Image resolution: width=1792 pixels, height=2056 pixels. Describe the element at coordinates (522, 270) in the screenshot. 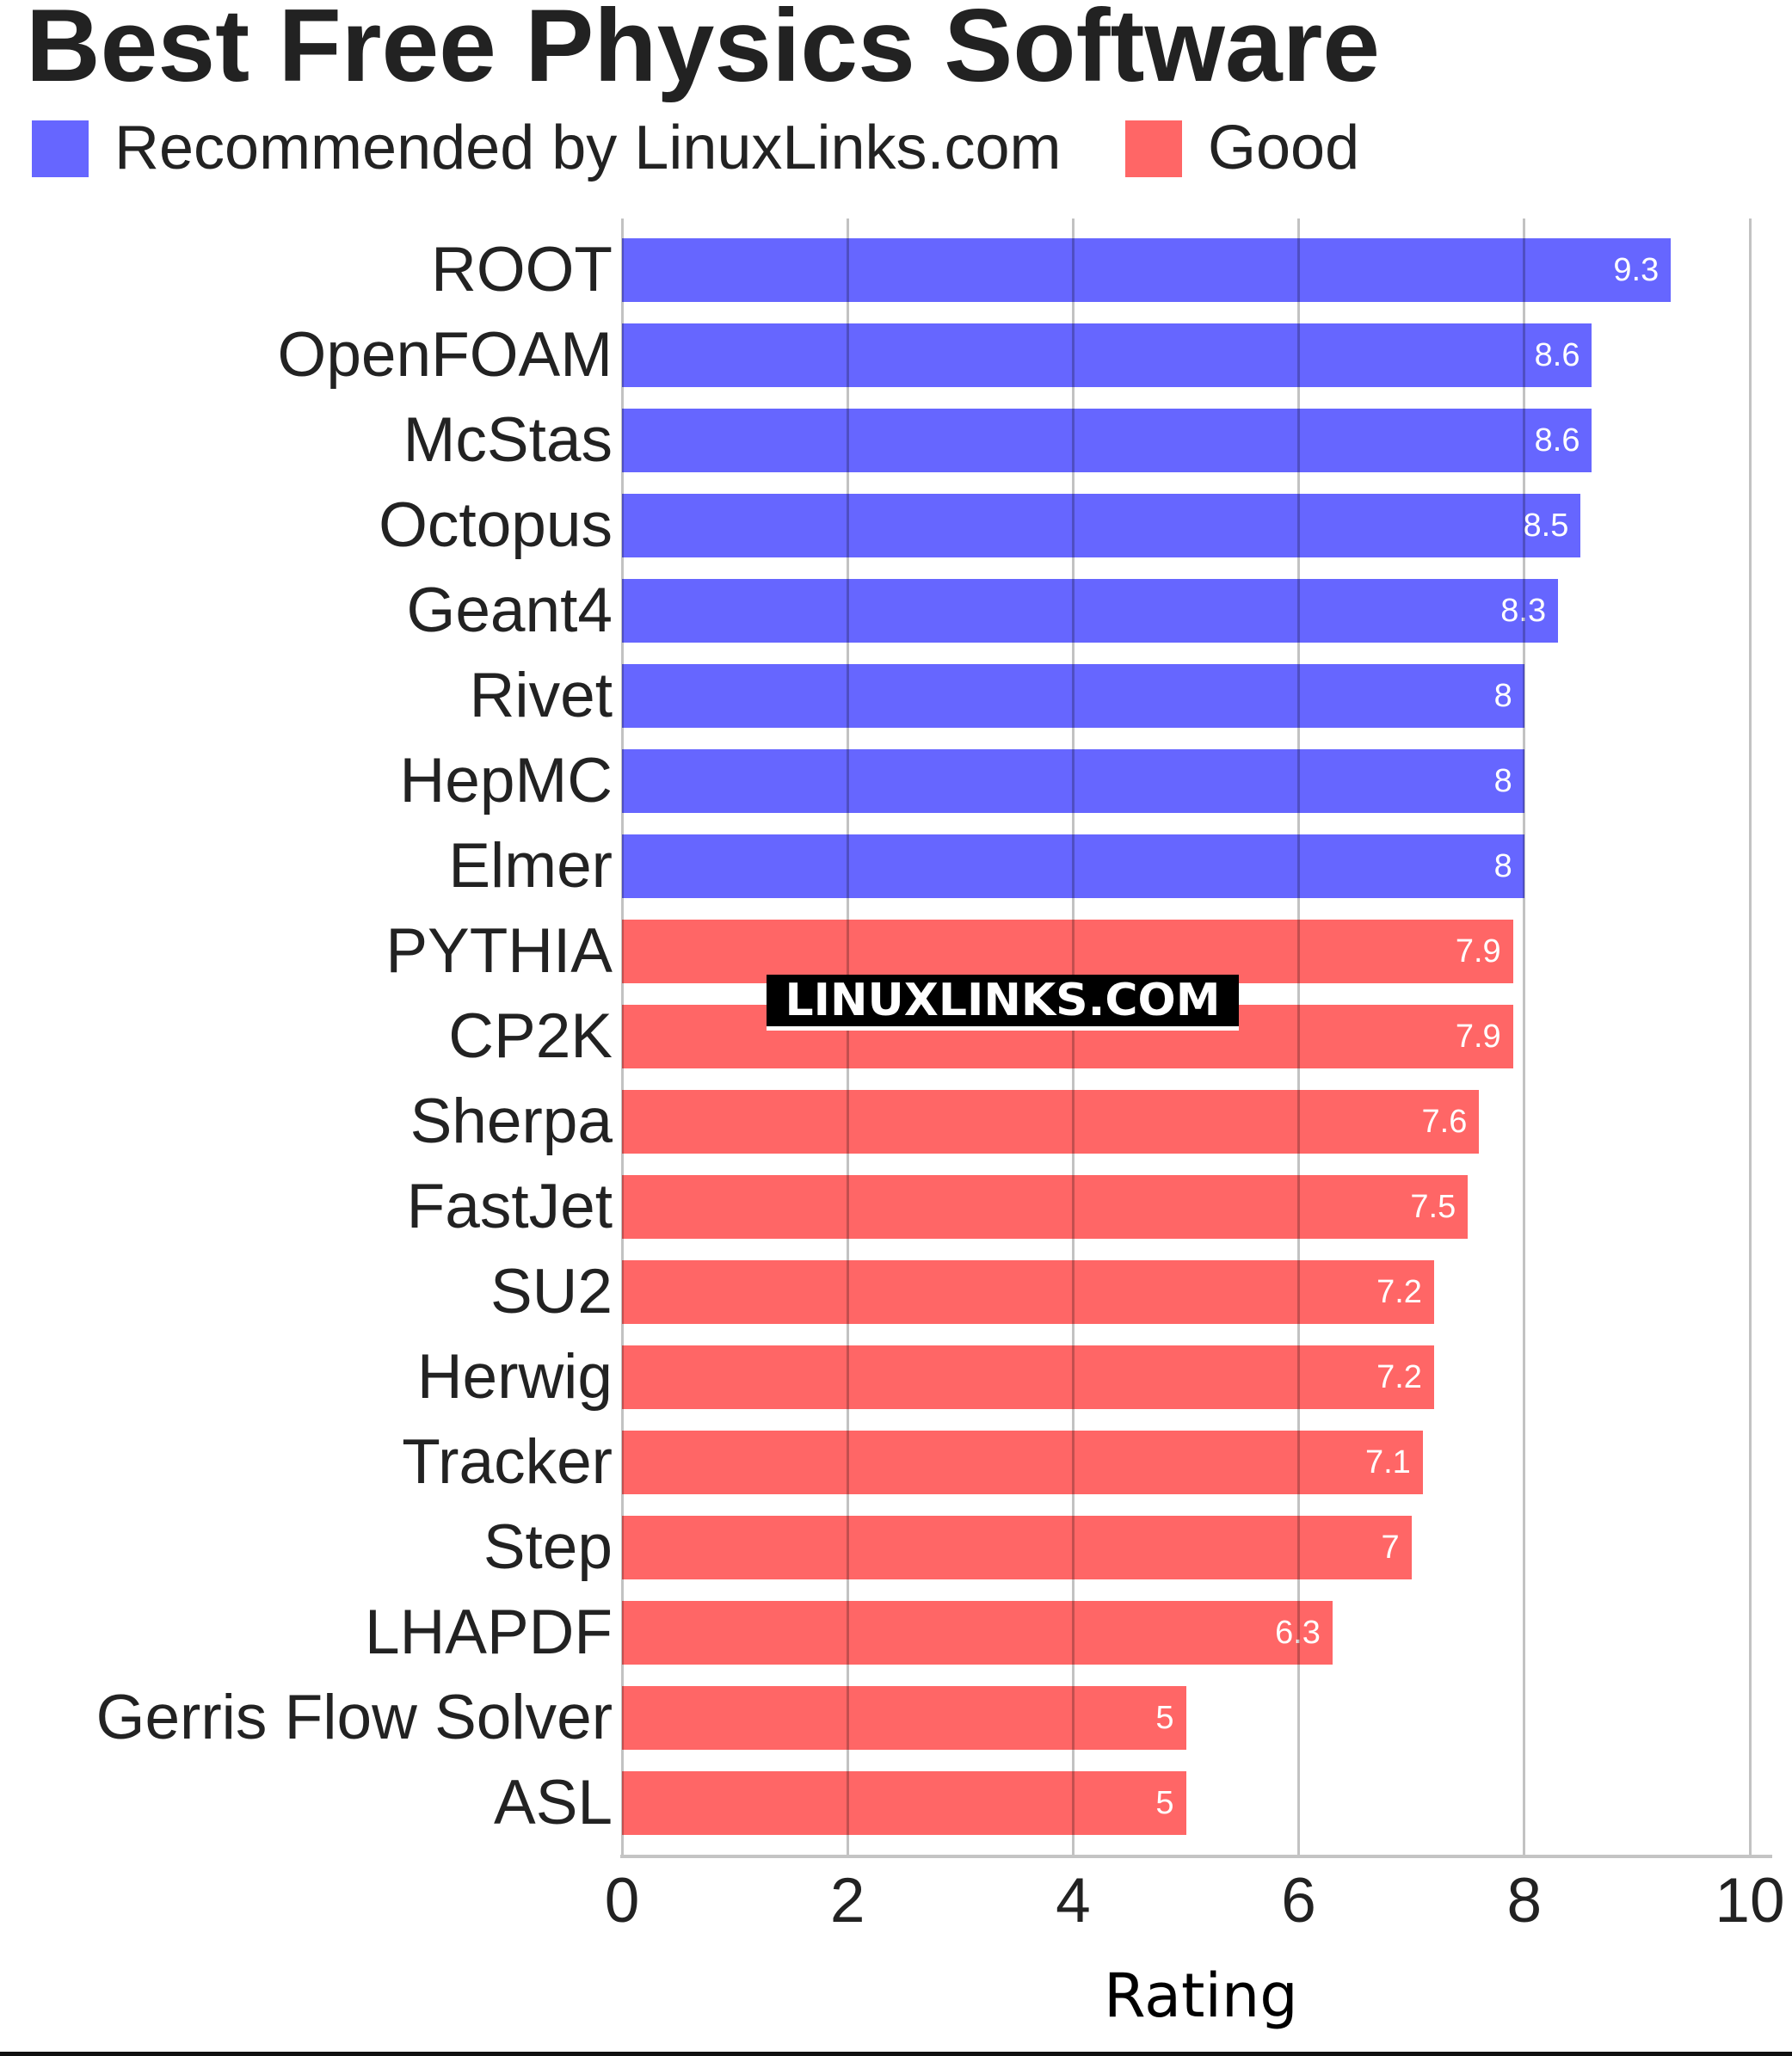

I see `category-label: ROOT` at that location.